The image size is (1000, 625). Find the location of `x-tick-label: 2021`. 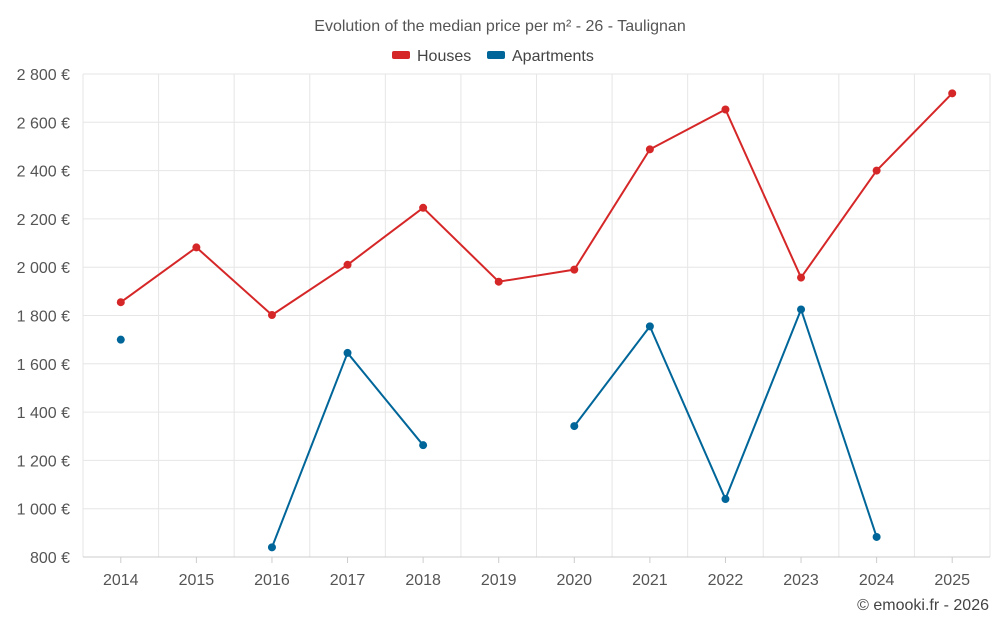

x-tick-label: 2021 is located at coordinates (650, 580).